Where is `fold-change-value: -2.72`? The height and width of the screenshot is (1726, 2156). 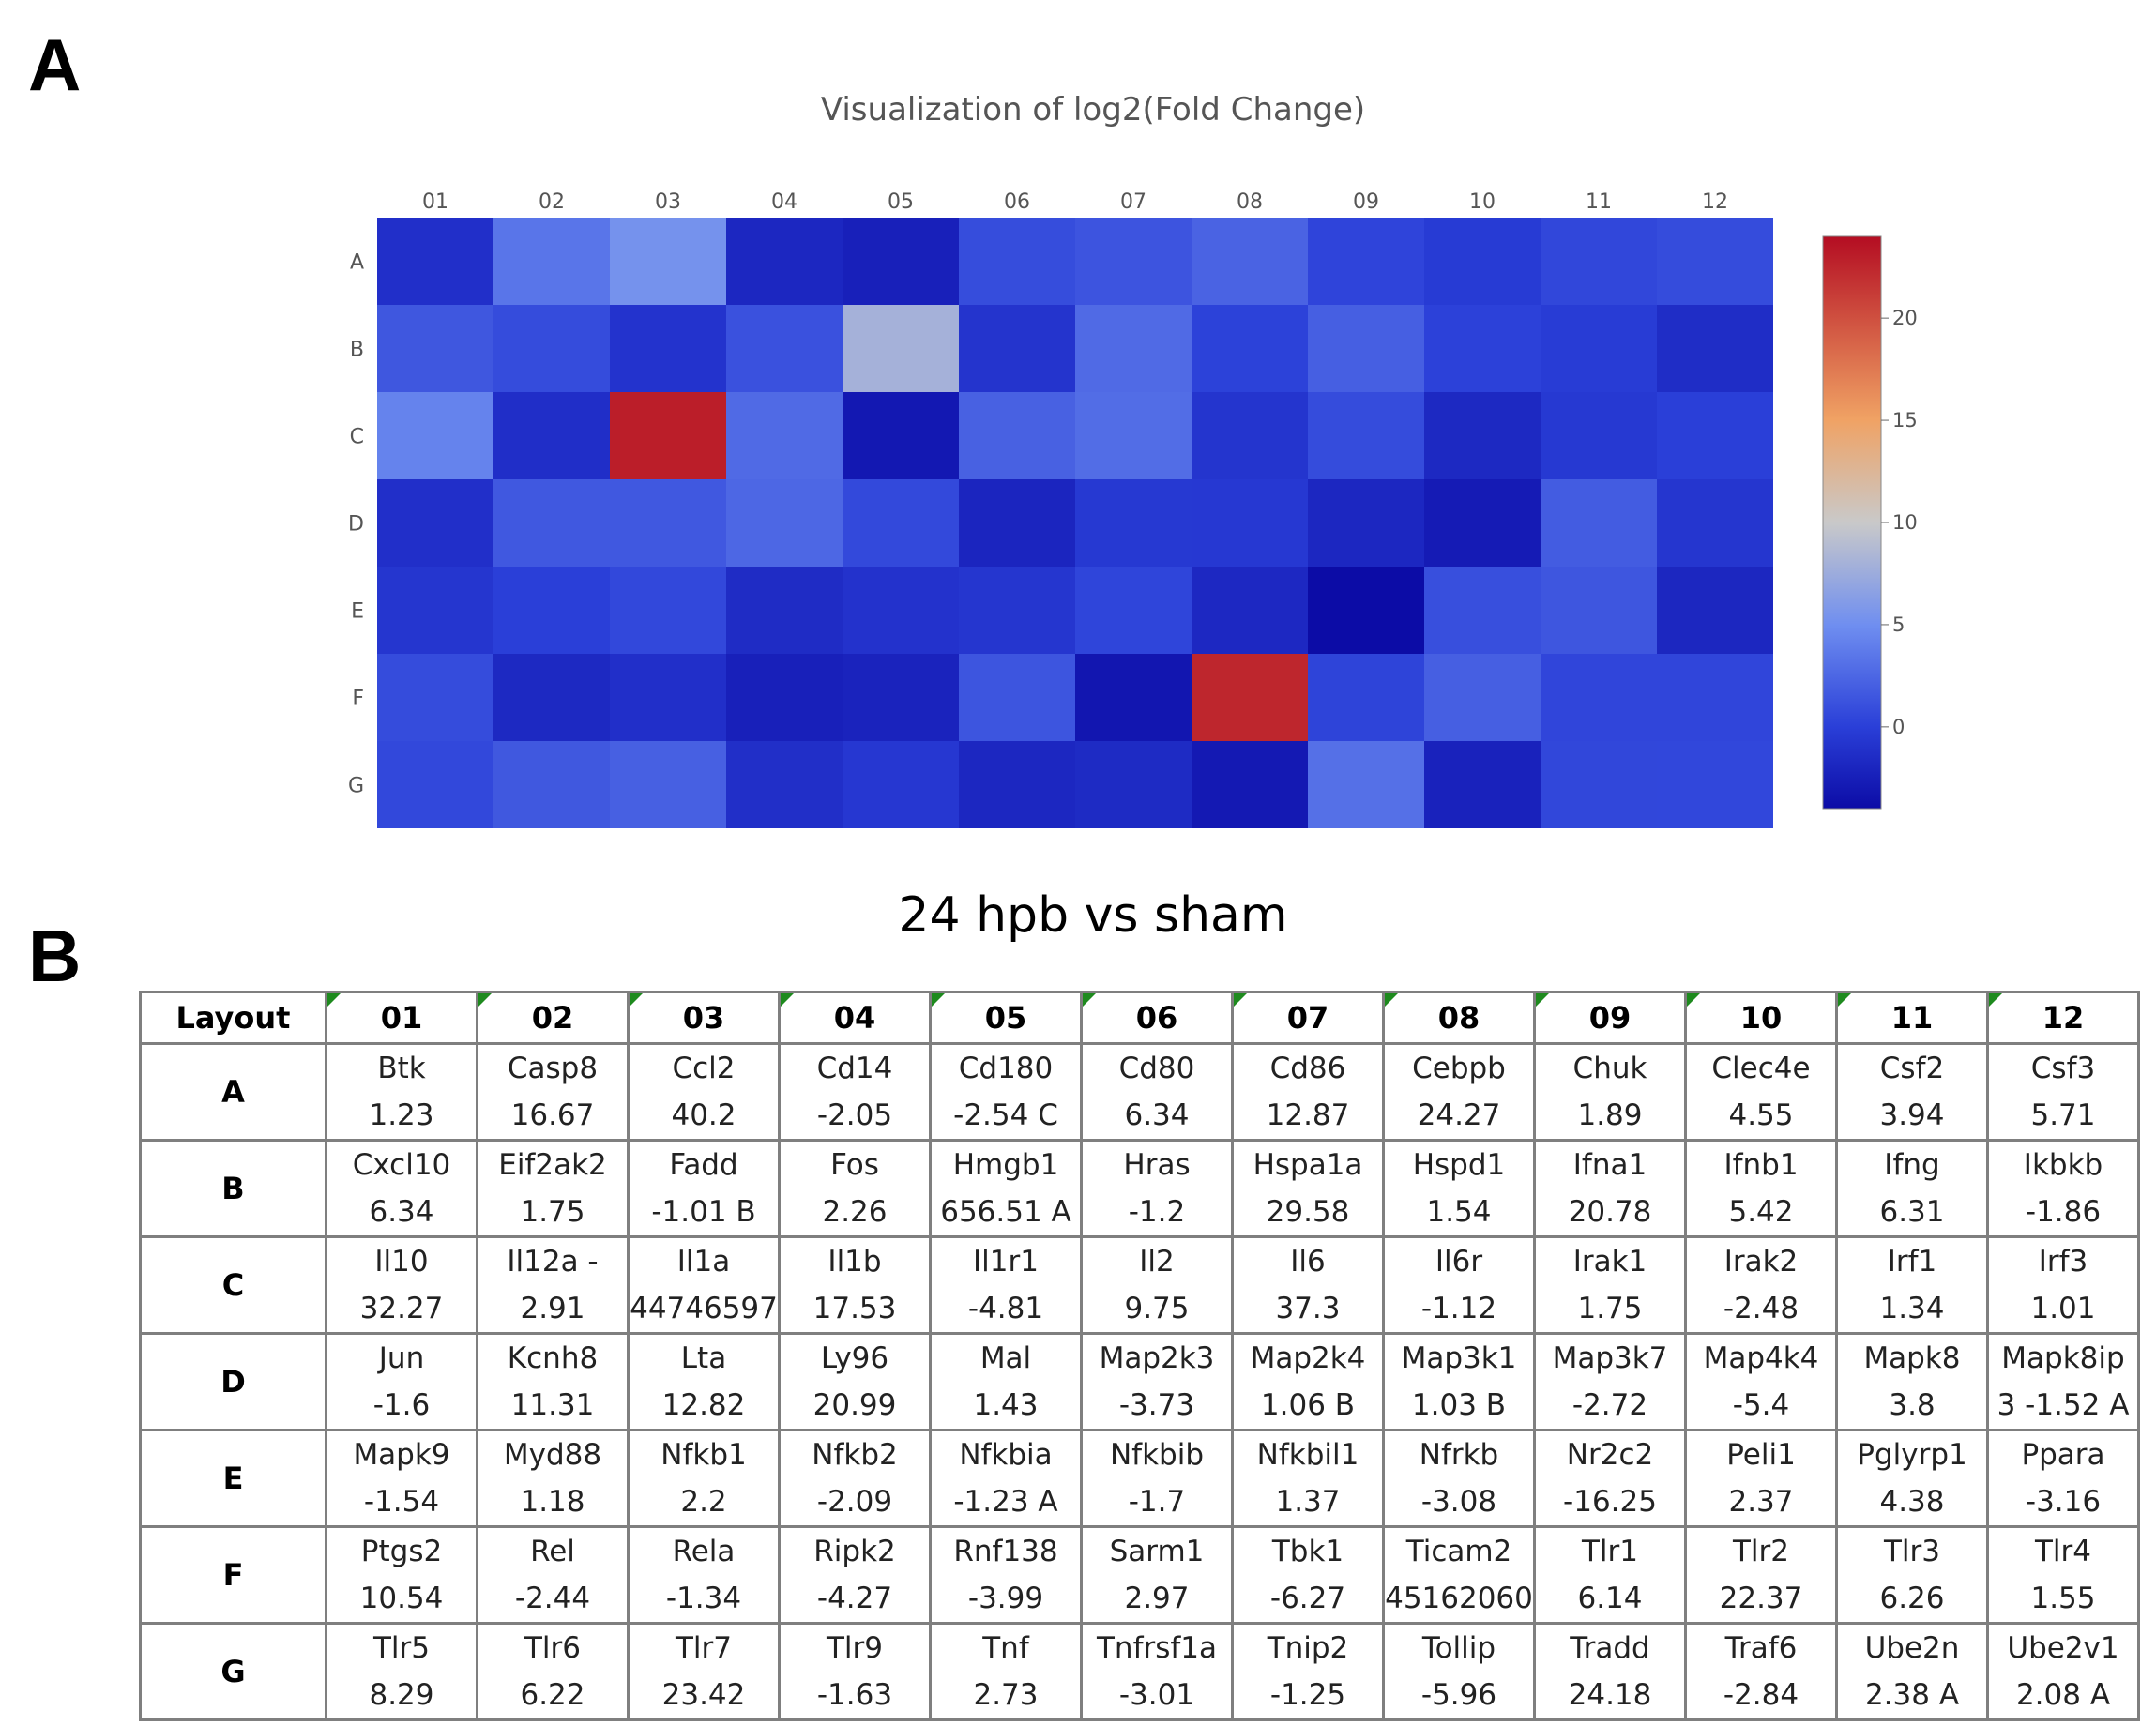 fold-change-value: -2.72 is located at coordinates (1609, 1405).